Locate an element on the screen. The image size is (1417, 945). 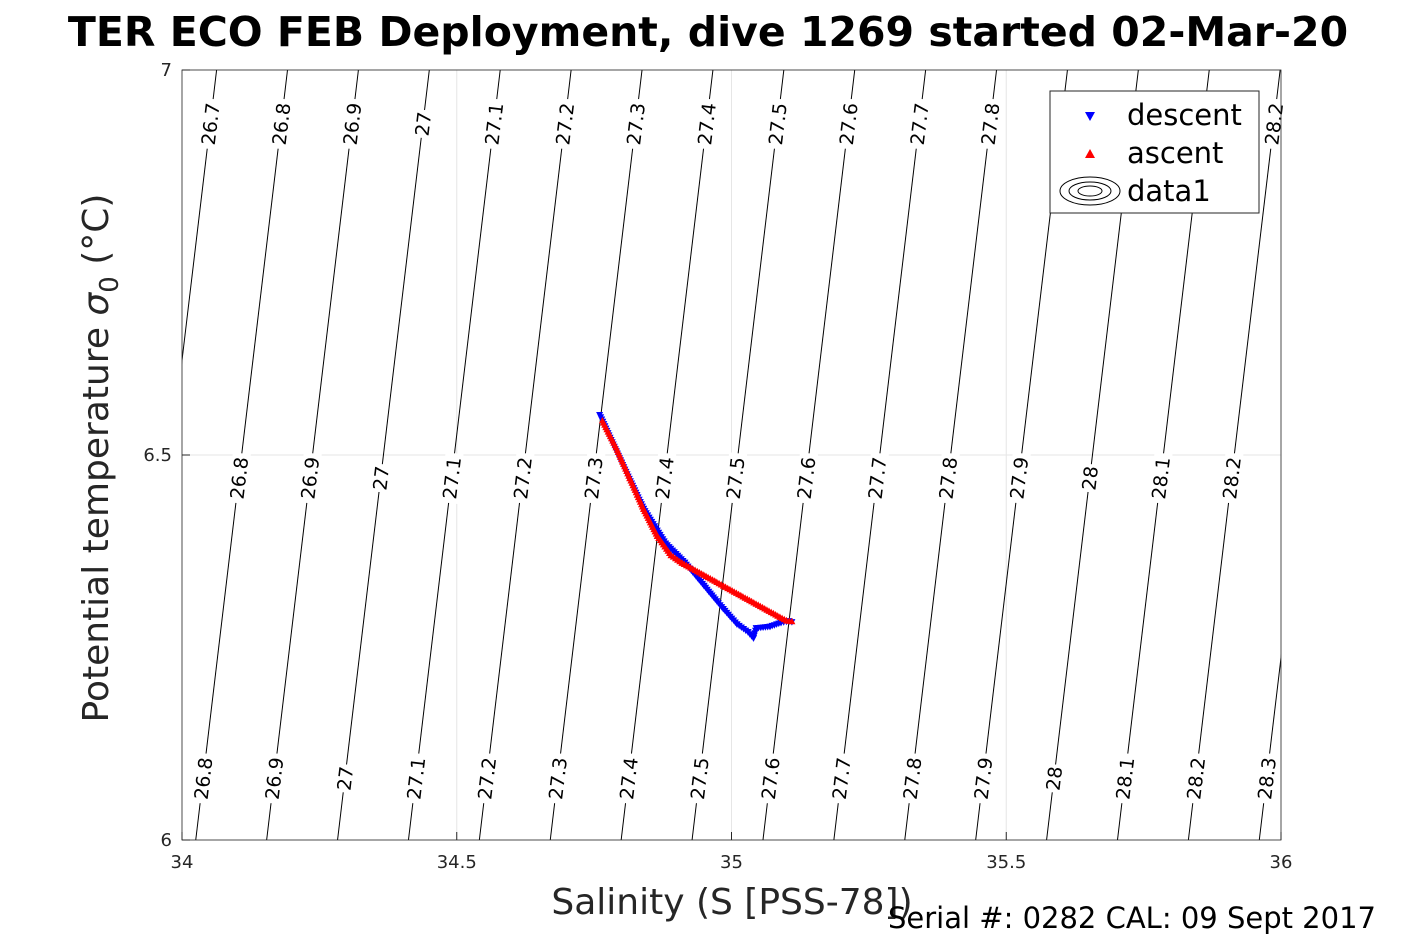
contour-label-2-2: 27 is located at coordinates (346, 778).